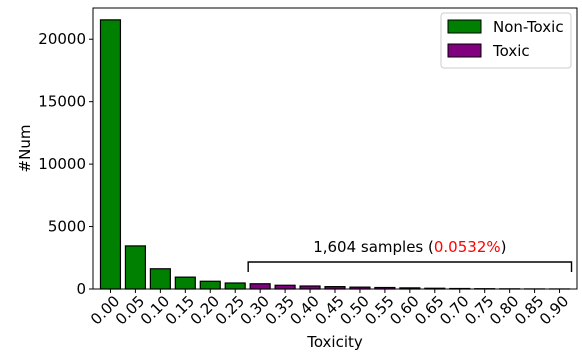 Image resolution: width=582 pixels, height=353 pixels. Describe the element at coordinates (528, 27) in the screenshot. I see `legend-label-non-toxic: Non-Toxic` at that location.